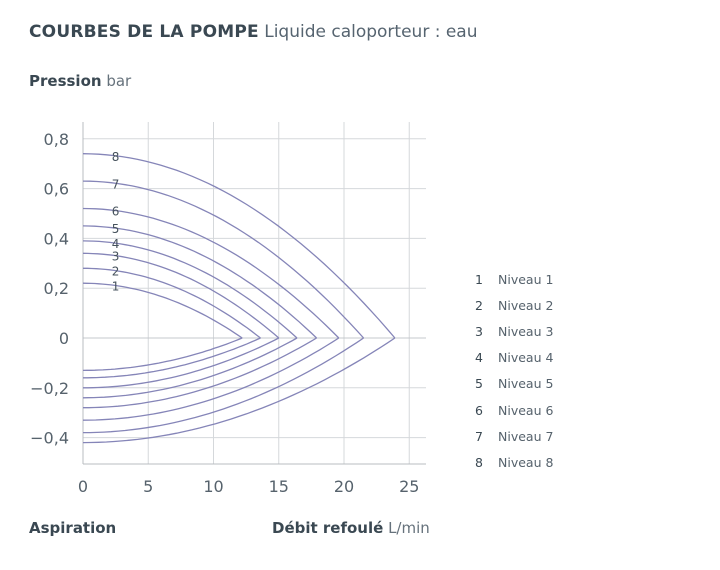 Image resolution: width=720 pixels, height=570 pixels. Describe the element at coordinates (409, 486) in the screenshot. I see `x-tick-label: 25` at that location.